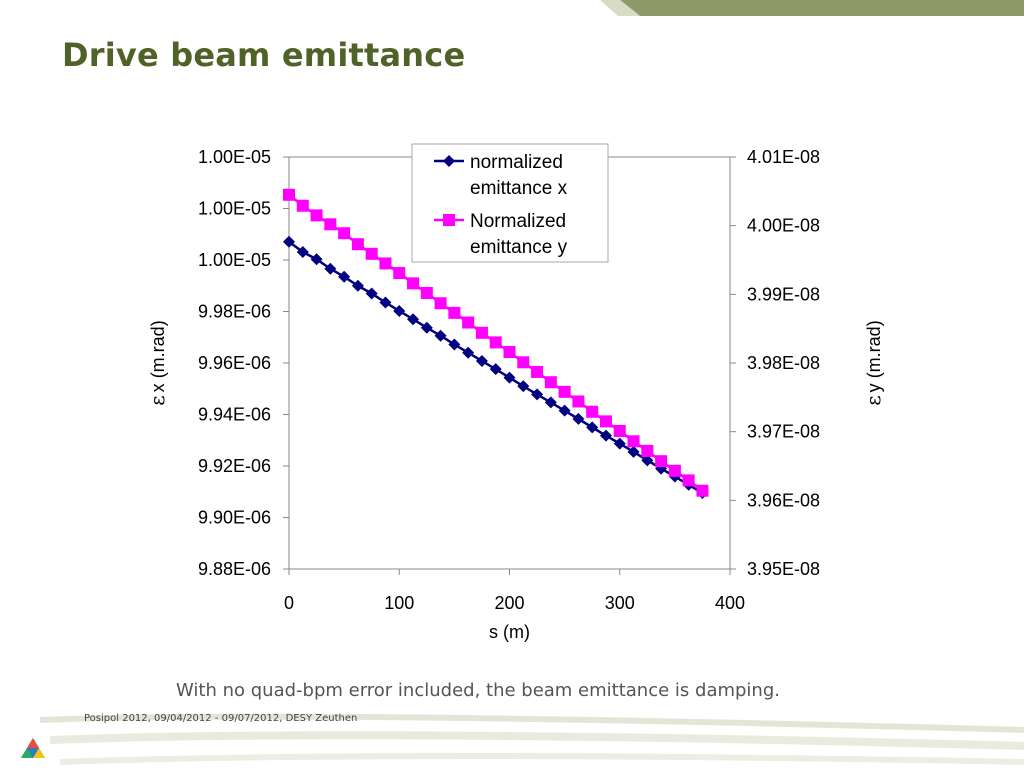 The height and width of the screenshot is (768, 1024). I want to click on right-tick-label: 3.96E-08, so click(783, 500).